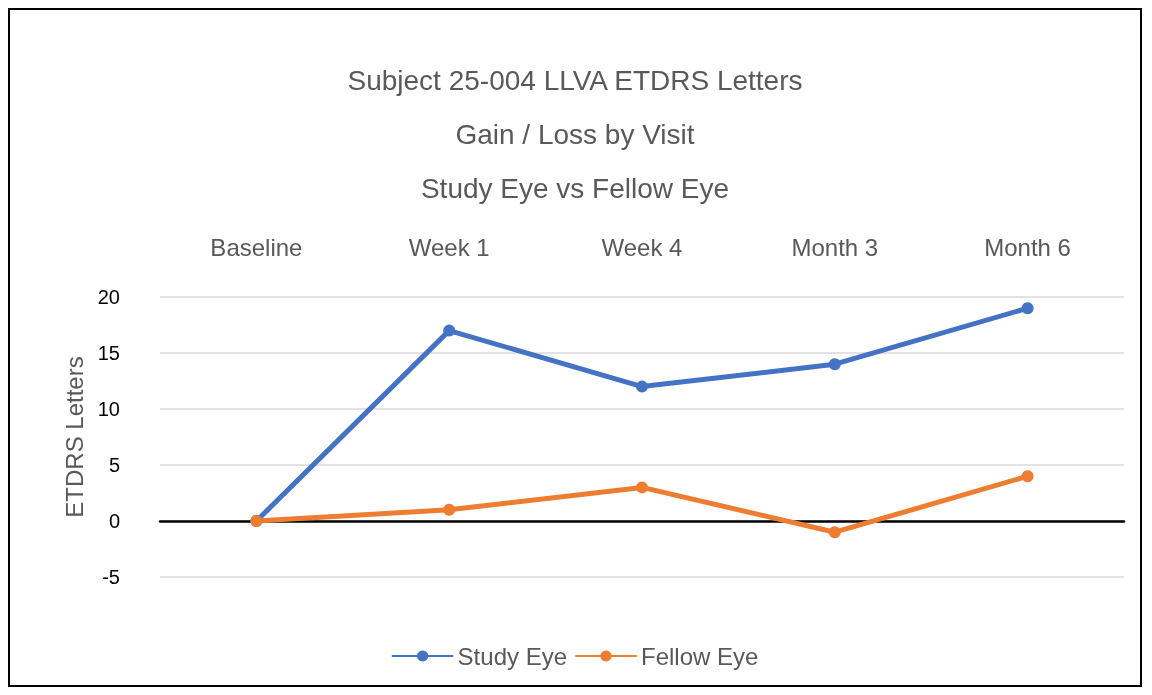  Describe the element at coordinates (835, 247) in the screenshot. I see `x-tick-label: Month 3` at that location.